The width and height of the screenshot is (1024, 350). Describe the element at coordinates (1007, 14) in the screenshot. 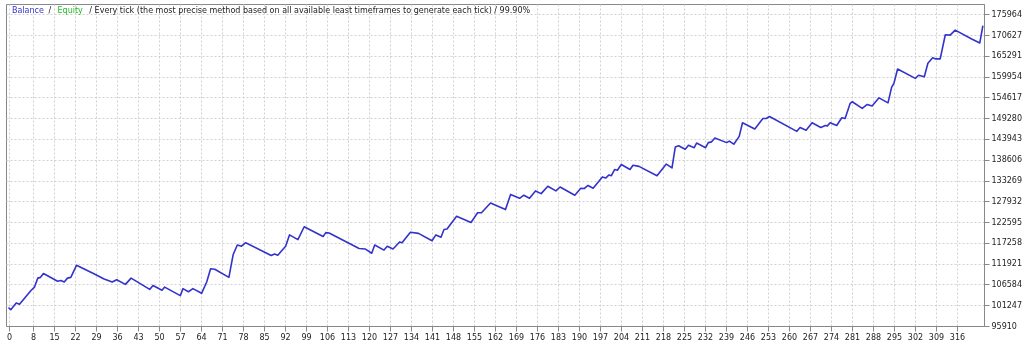

I see `y-tick-label: 175964` at that location.